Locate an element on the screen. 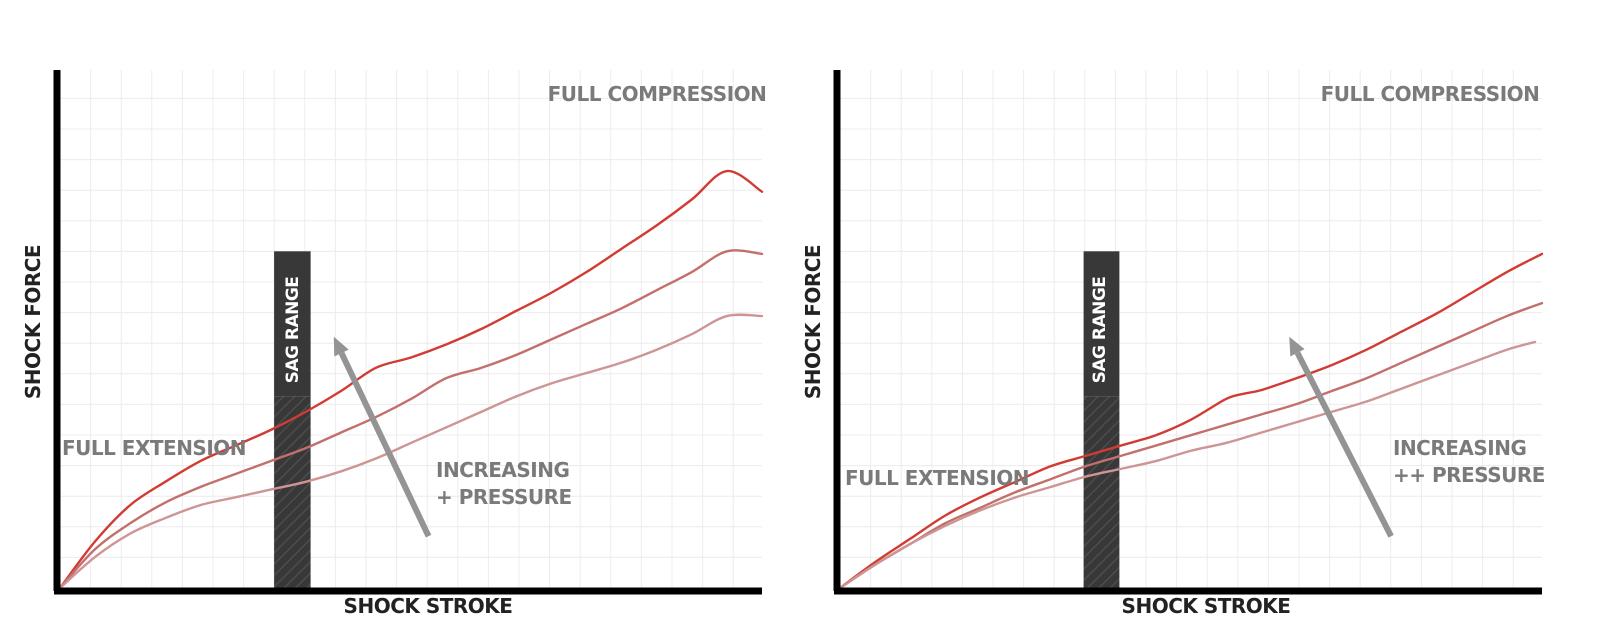 The image size is (1600, 639). label-pressure: + PRESSURE is located at coordinates (504, 497).